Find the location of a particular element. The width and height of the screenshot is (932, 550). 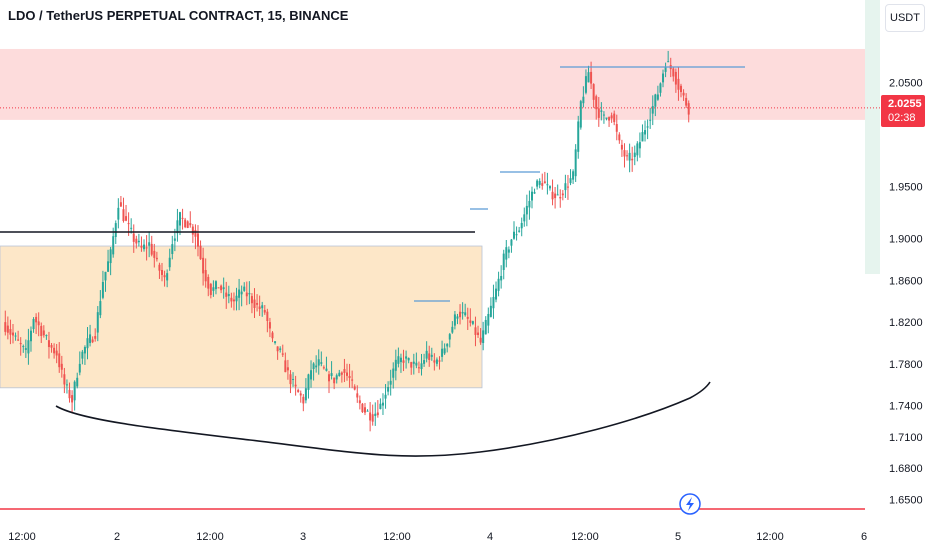

x-tick-label: 3 is located at coordinates (303, 537).